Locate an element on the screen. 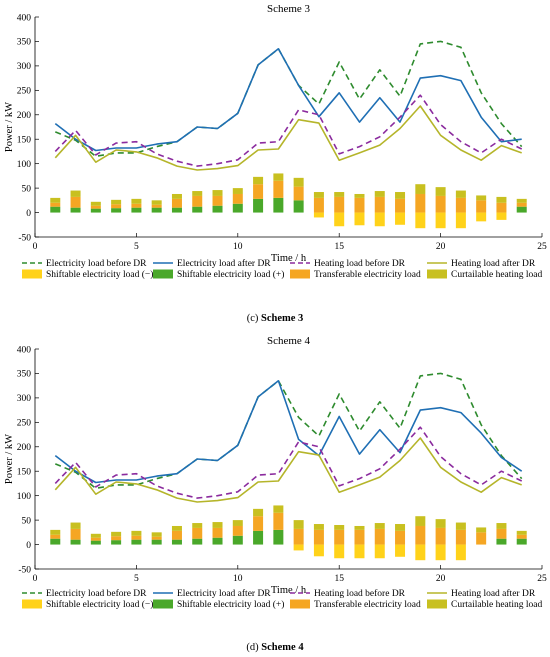 The width and height of the screenshot is (550, 657). x-axis-label: Time / h is located at coordinates (289, 590).